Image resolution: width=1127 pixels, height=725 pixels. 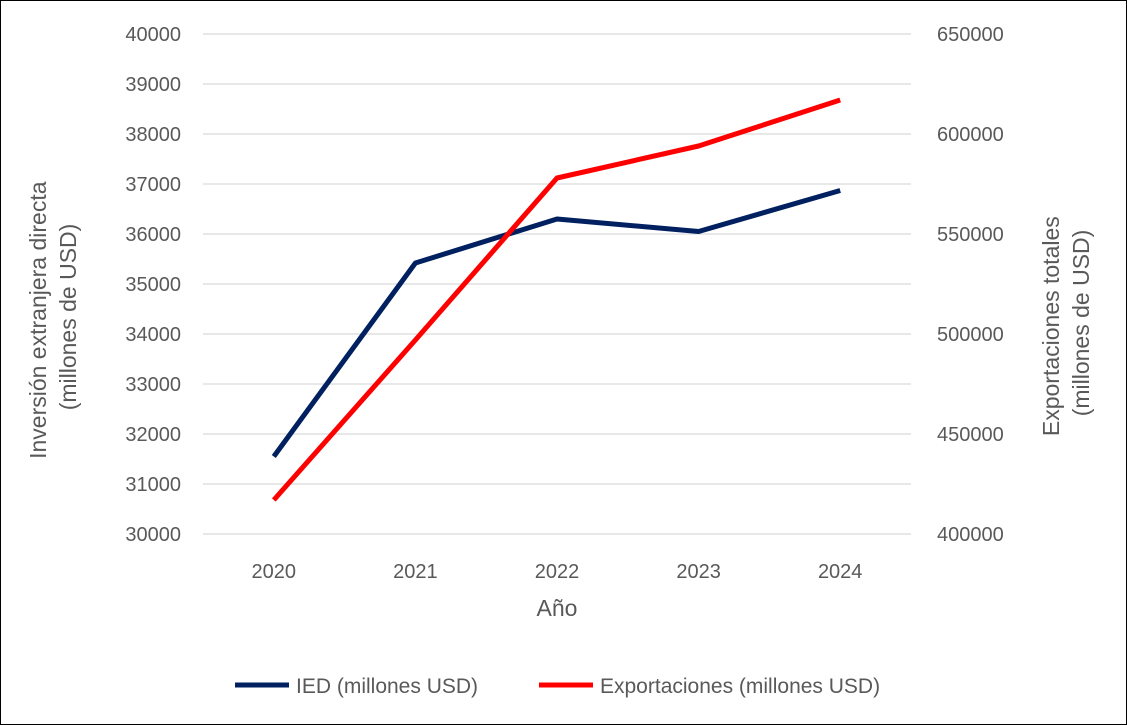 What do you see at coordinates (698, 572) in the screenshot?
I see `x-tick-label-3: 2023` at bounding box center [698, 572].